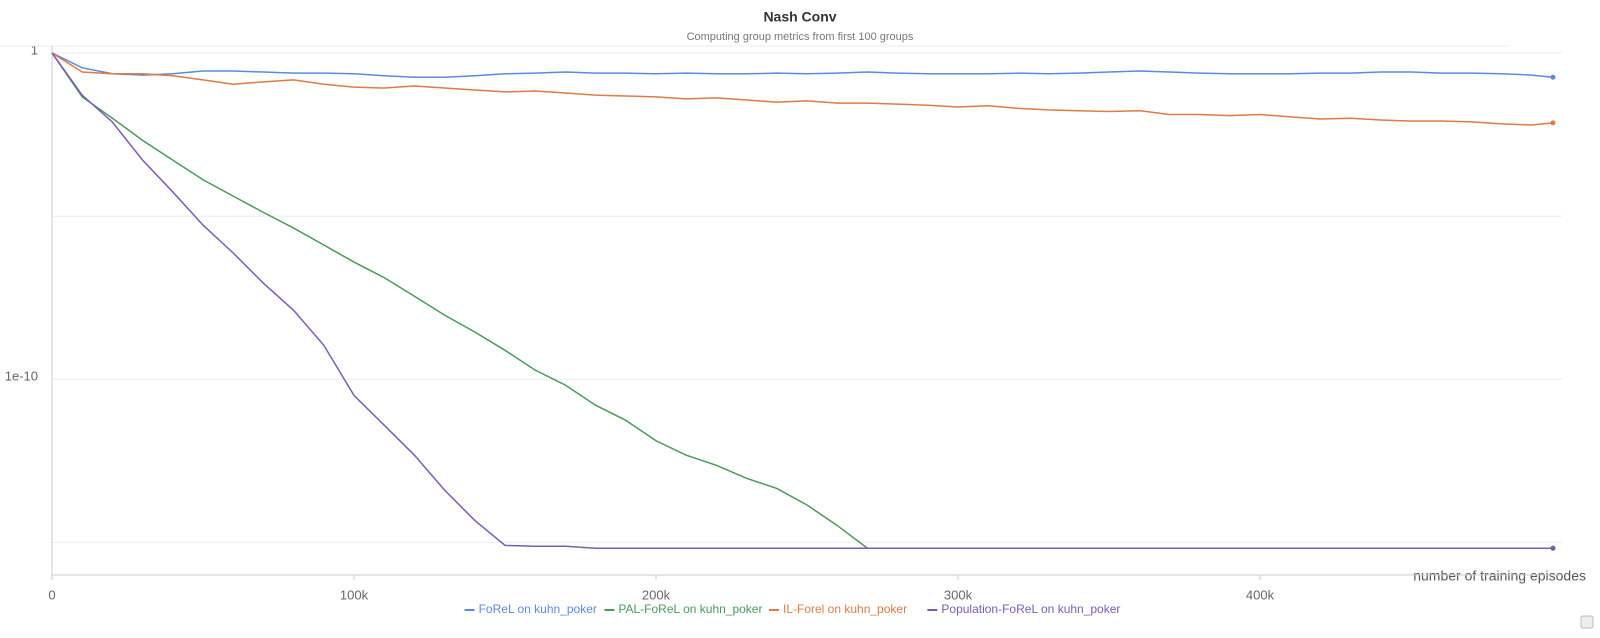 Image resolution: width=1600 pixels, height=638 pixels. I want to click on x-tick-label: 400k, so click(1260, 594).